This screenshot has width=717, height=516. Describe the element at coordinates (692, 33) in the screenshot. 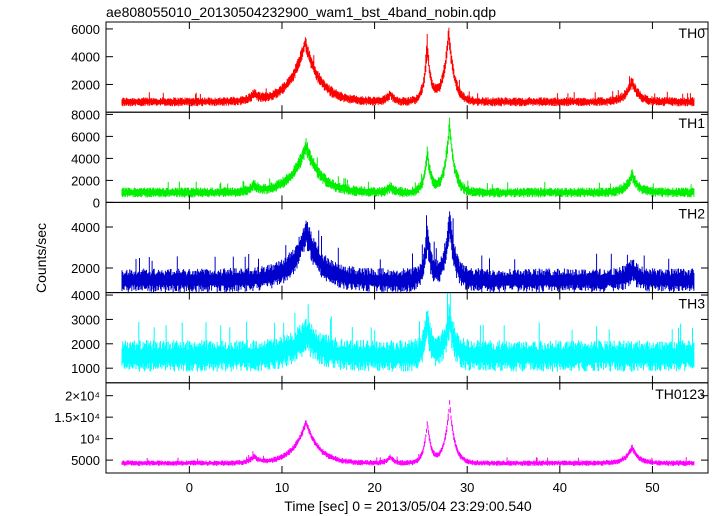

I see `panel-label-th0: TH0` at that location.